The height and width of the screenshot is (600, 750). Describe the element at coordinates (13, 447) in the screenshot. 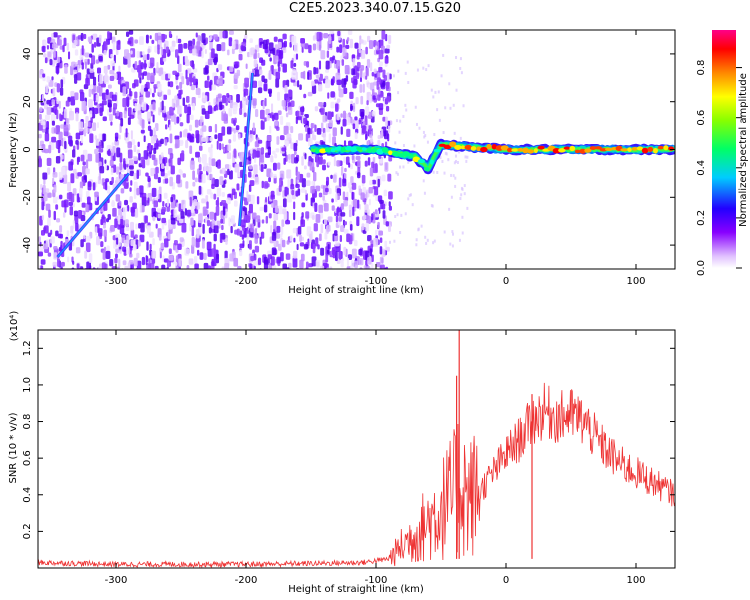

I see `bottom-y-axis-title: SNR (10 * v/v)` at that location.